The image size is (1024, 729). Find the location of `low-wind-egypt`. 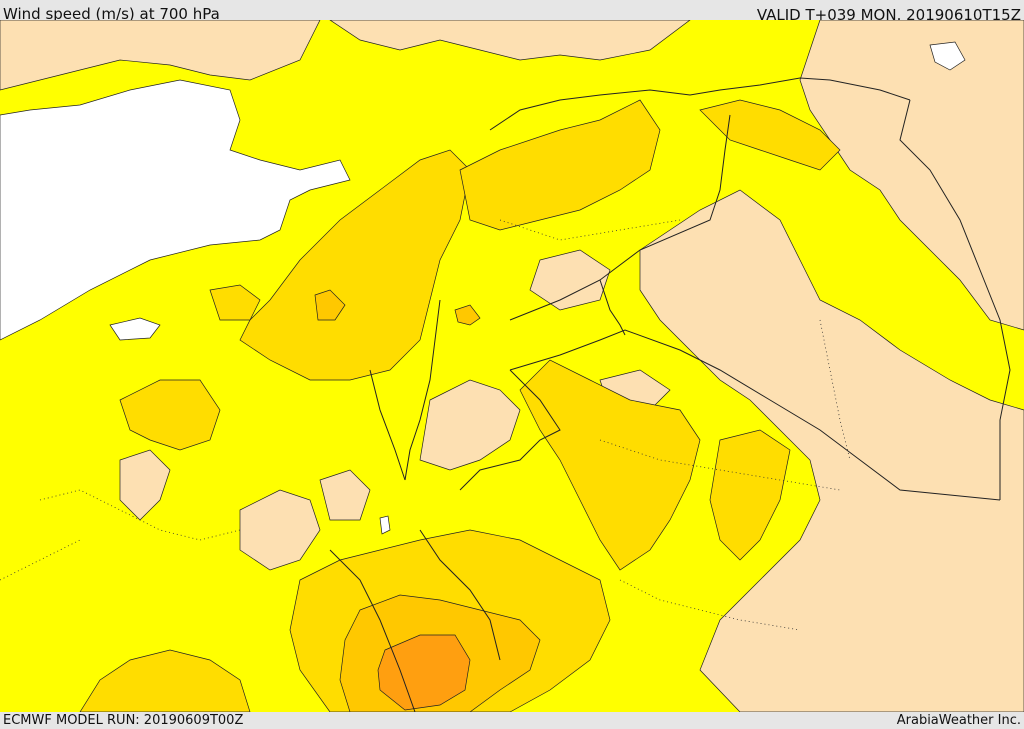

low-wind-egypt is located at coordinates (145, 485).